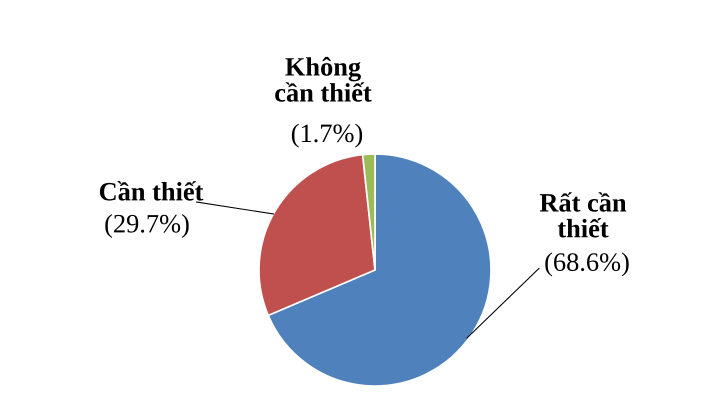 Image resolution: width=707 pixels, height=418 pixels. I want to click on data-label: (68.6%), so click(587, 264).